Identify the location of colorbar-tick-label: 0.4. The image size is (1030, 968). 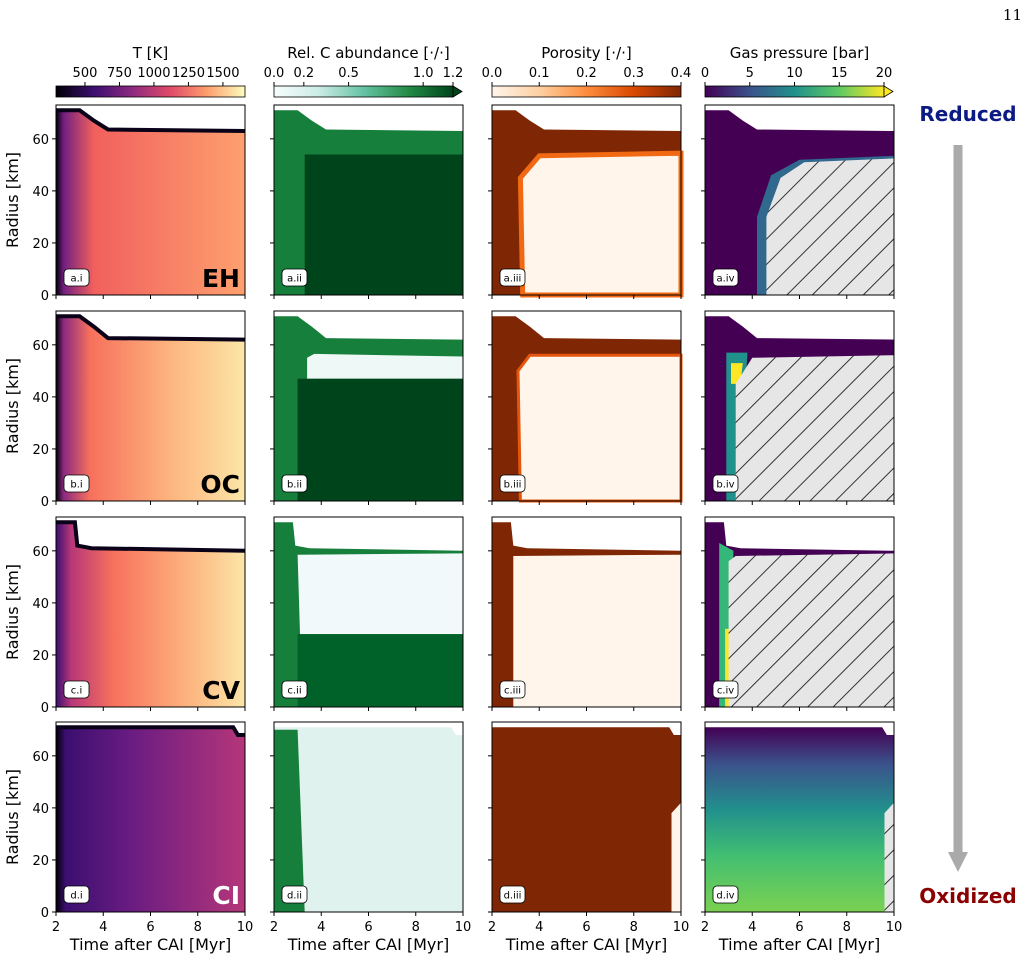
(681, 73).